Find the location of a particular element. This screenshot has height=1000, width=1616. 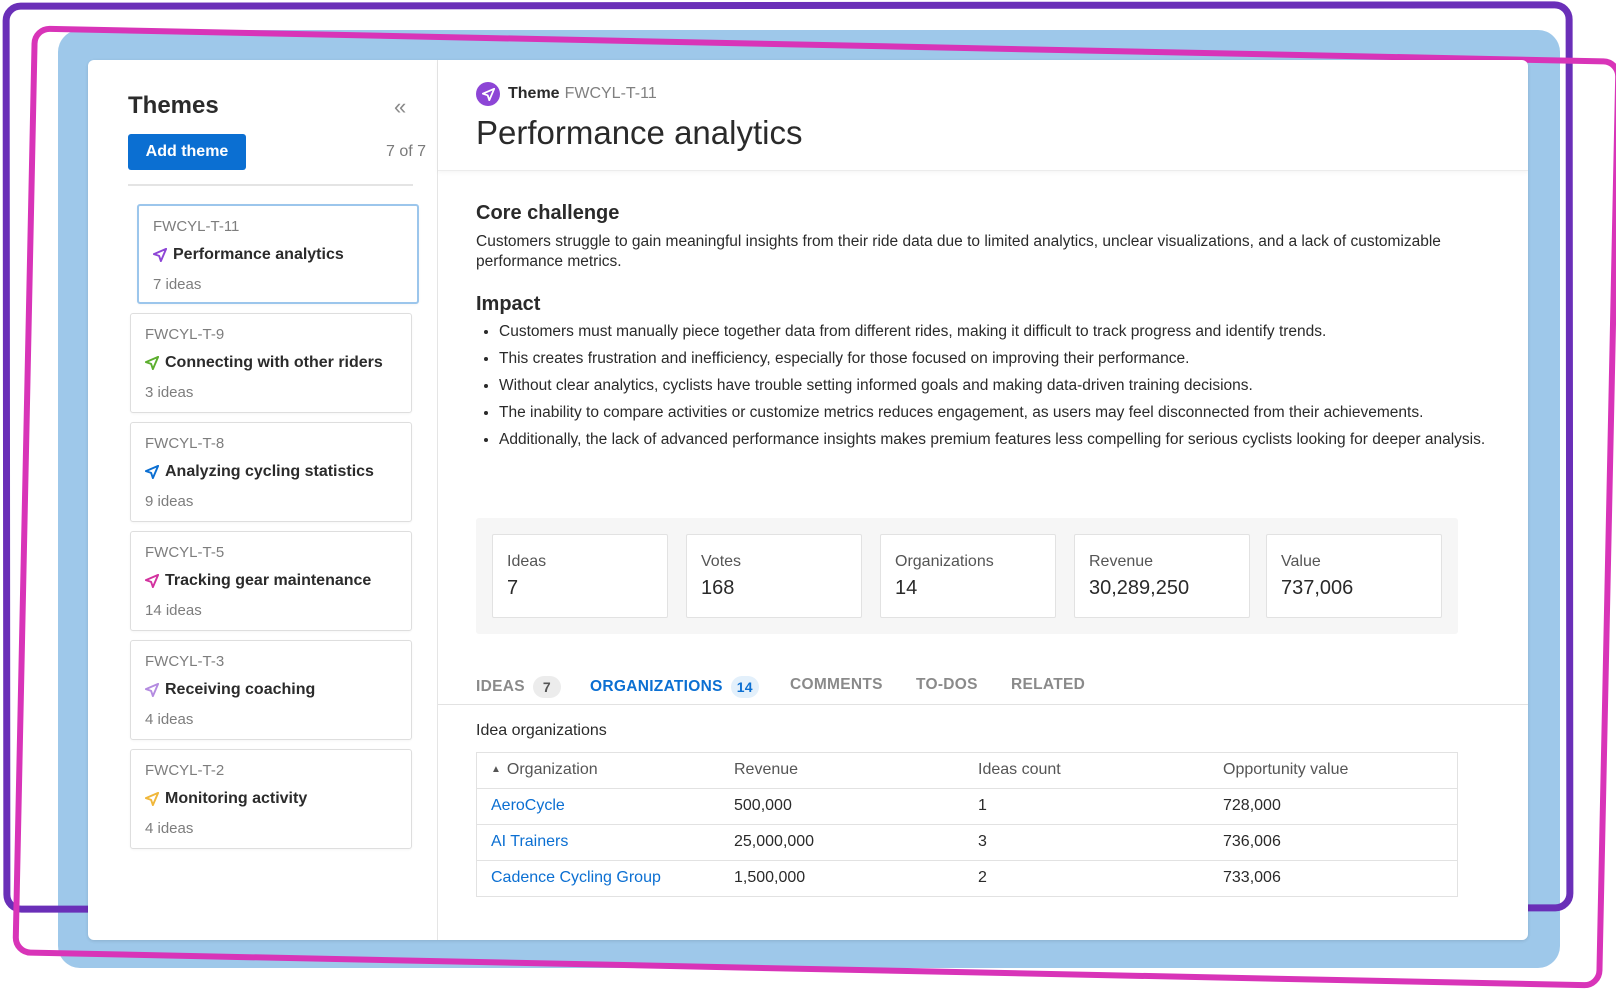

tab-badge: 7 is located at coordinates (546, 687).